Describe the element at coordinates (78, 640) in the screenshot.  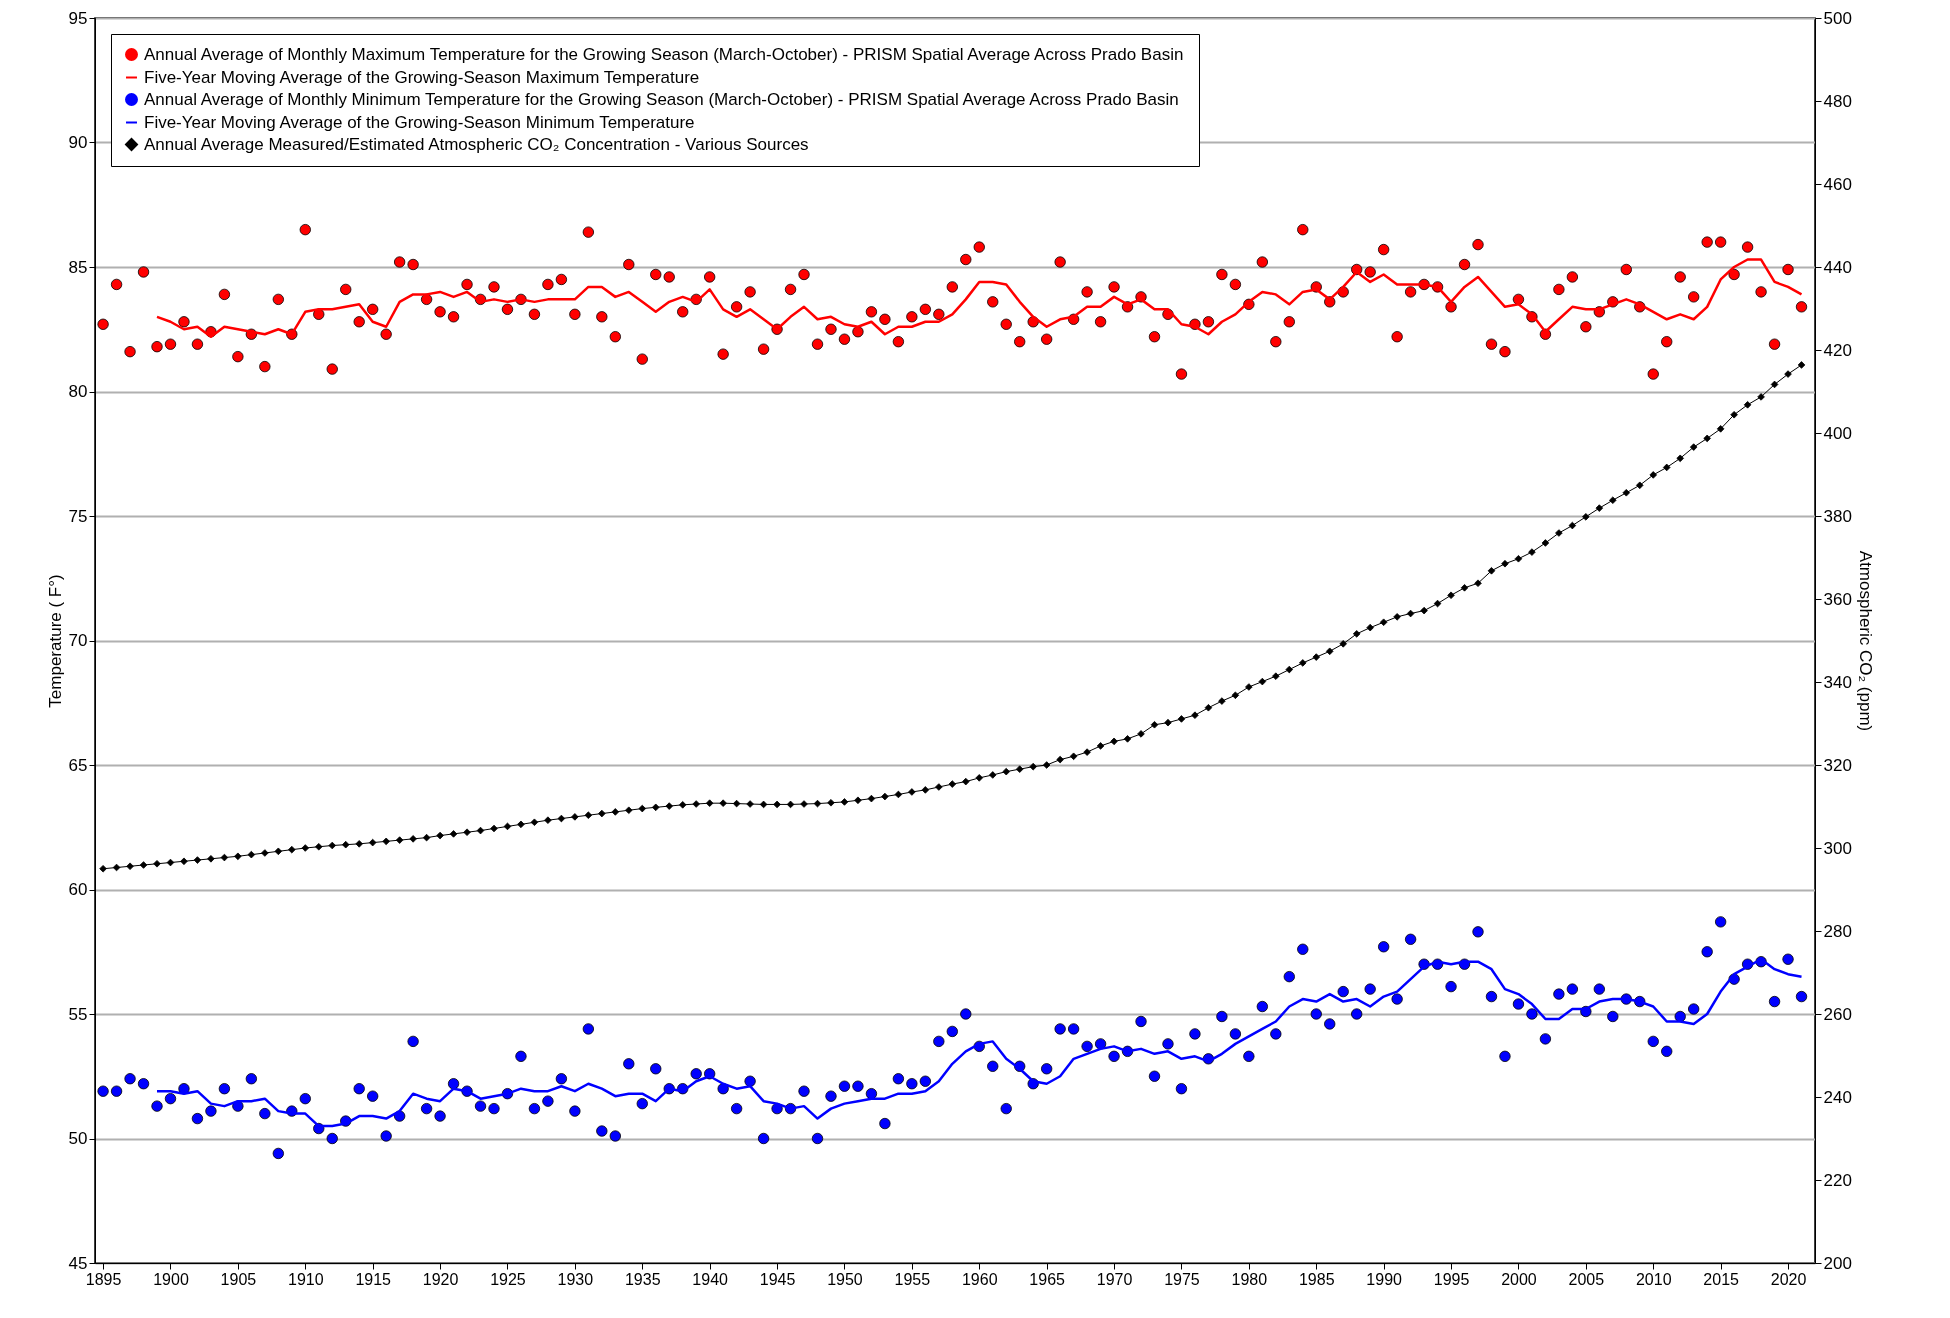
I see `y-tick-label: 70` at that location.